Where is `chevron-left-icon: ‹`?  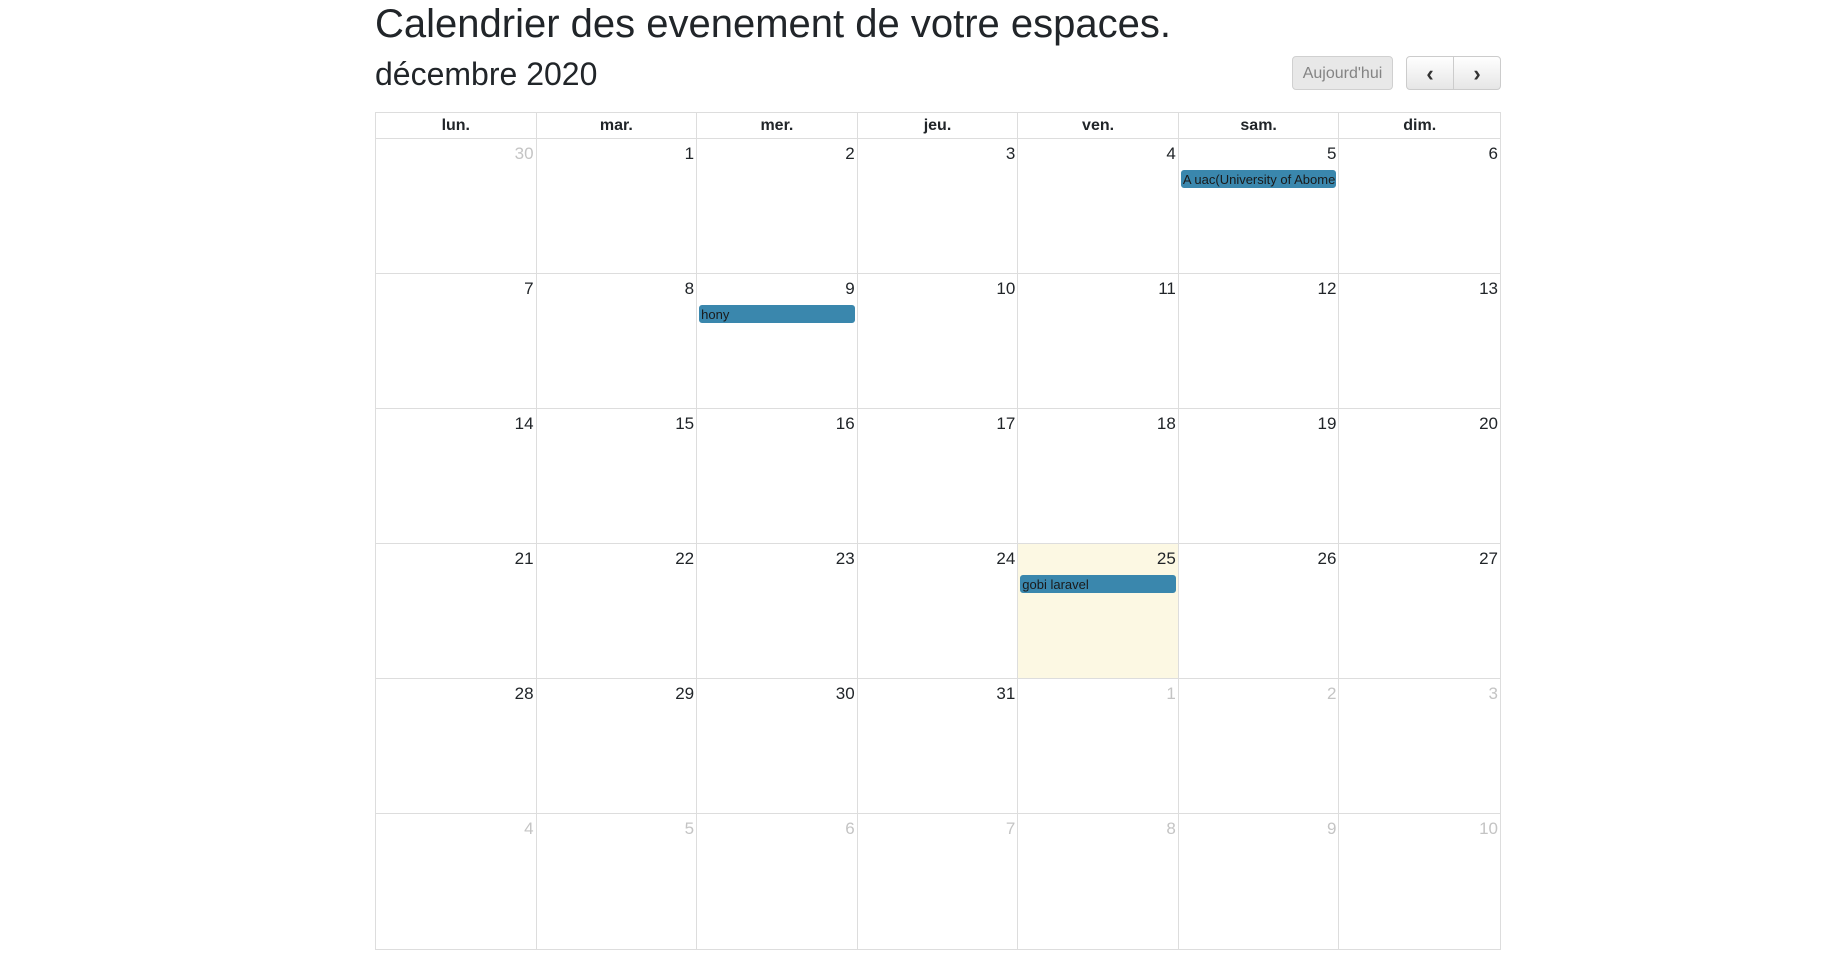
chevron-left-icon: ‹ is located at coordinates (1430, 73).